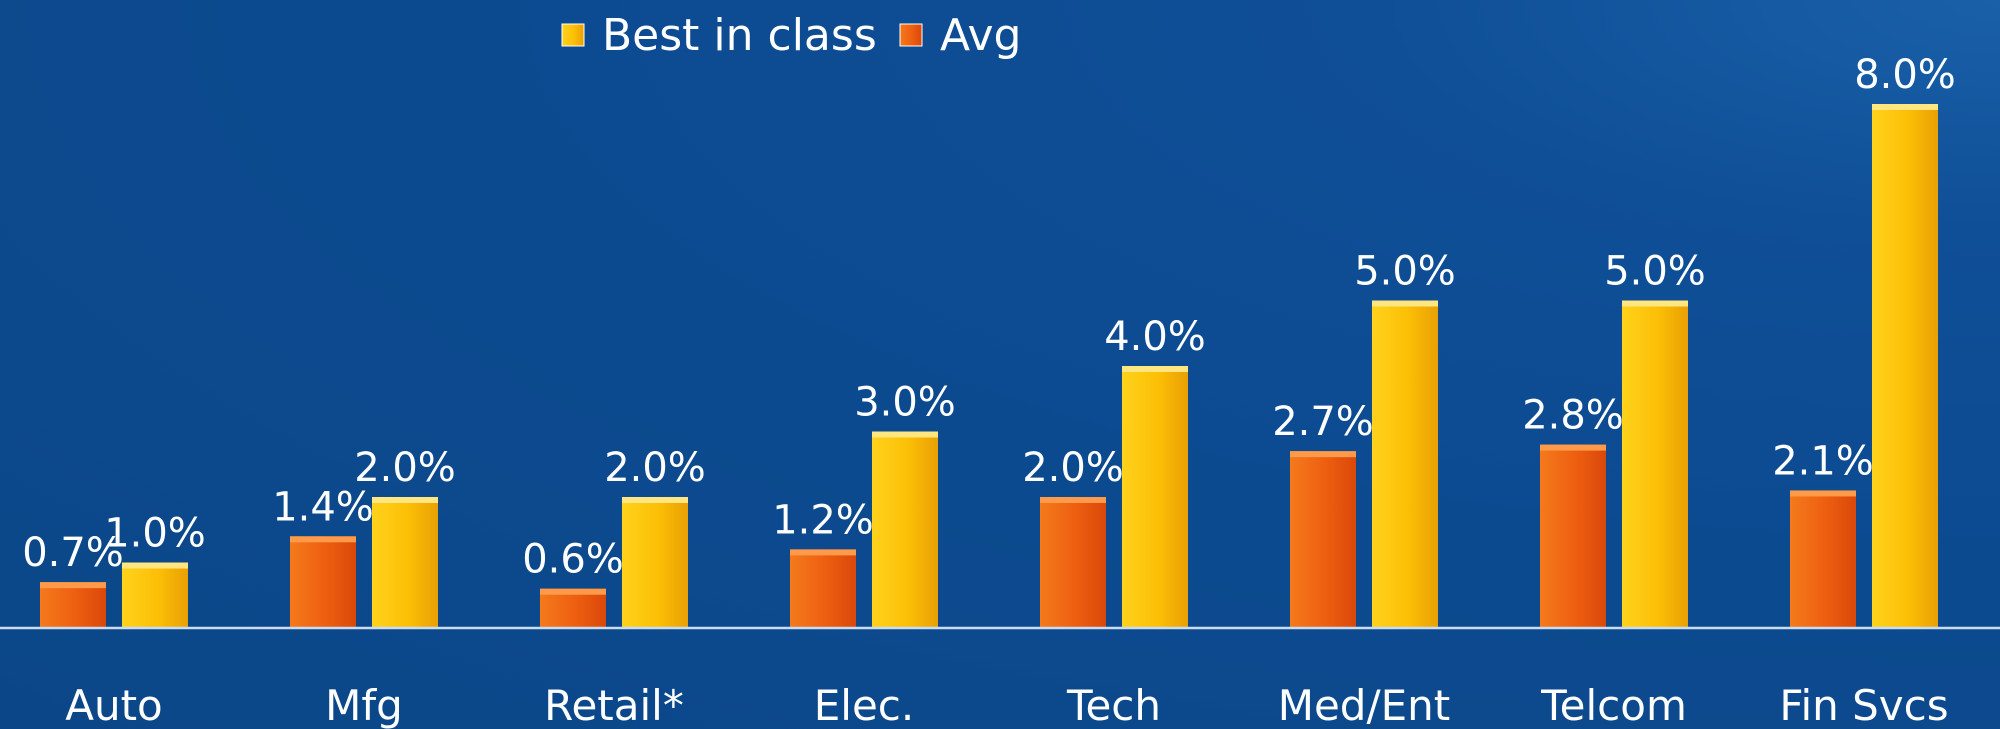  I want to click on bar-avg-mfg, so click(323, 582).